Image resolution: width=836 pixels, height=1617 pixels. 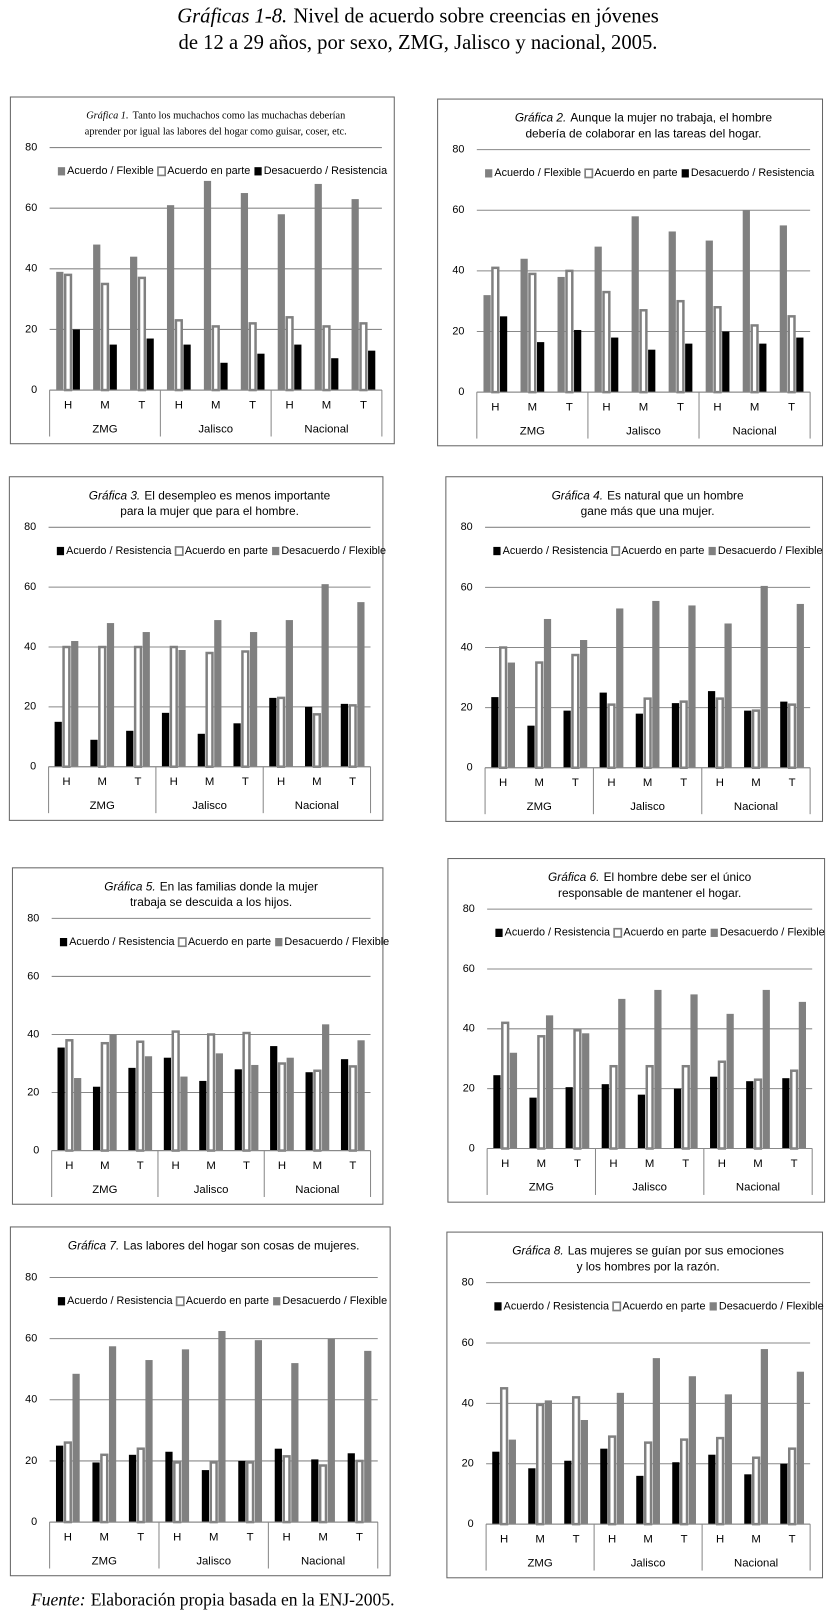 What do you see at coordinates (537, 173) in the screenshot?
I see `legend-label: Acuerdo / Flexible` at bounding box center [537, 173].